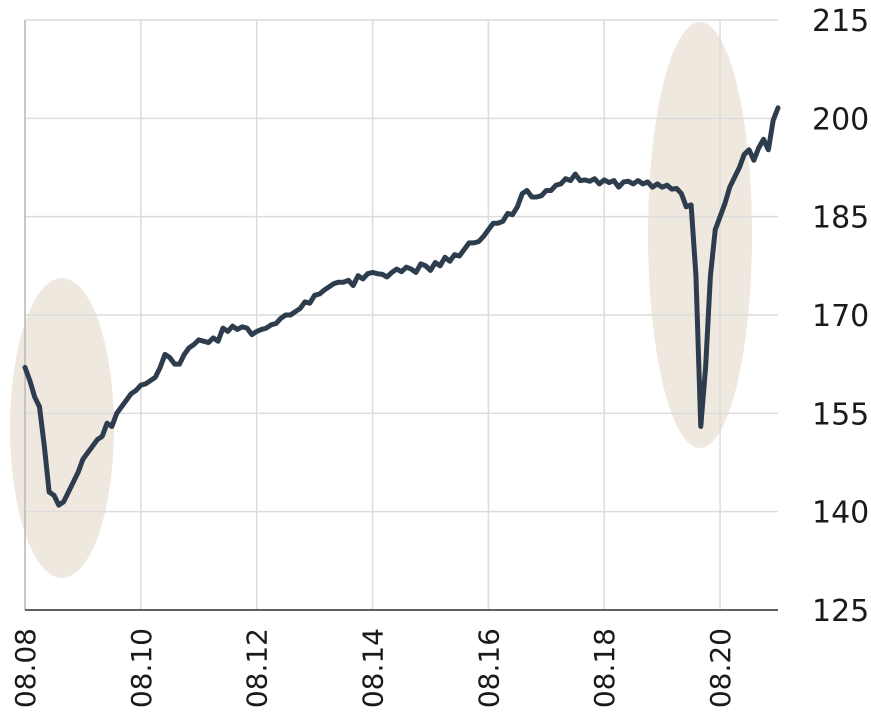 Image resolution: width=871 pixels, height=718 pixels. Describe the element at coordinates (373, 668) in the screenshot. I see `x-tick-label: 08.14` at that location.